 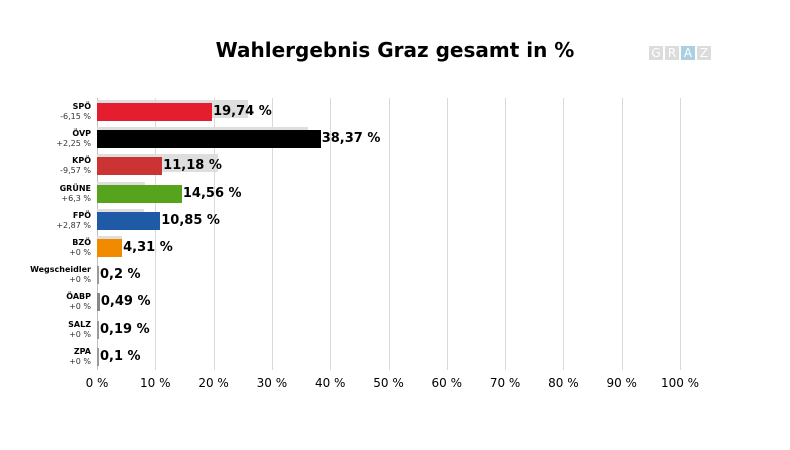 What do you see at coordinates (190, 220) in the screenshot?
I see `value-label: 10,85 %` at bounding box center [190, 220].